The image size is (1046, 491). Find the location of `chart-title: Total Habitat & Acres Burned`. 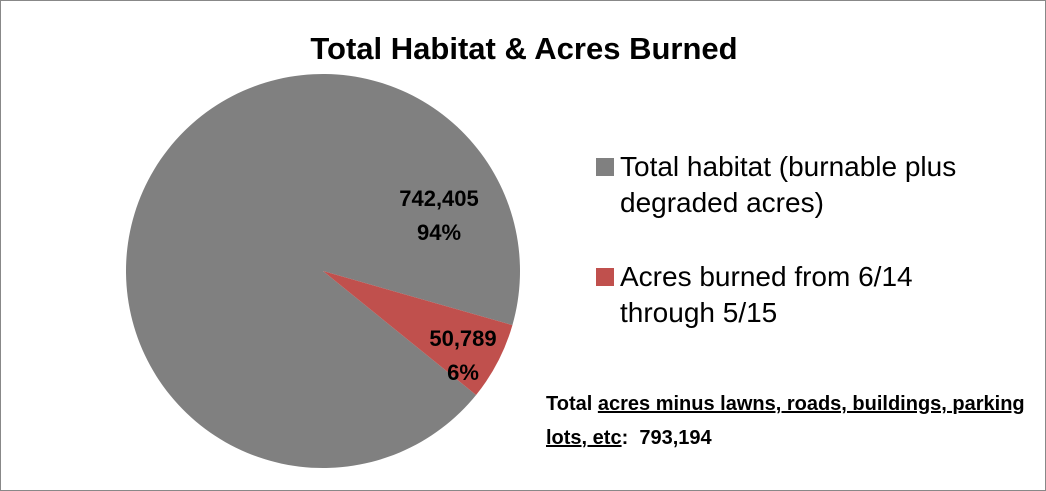

chart-title: Total Habitat & Acres Burned is located at coordinates (523, 48).